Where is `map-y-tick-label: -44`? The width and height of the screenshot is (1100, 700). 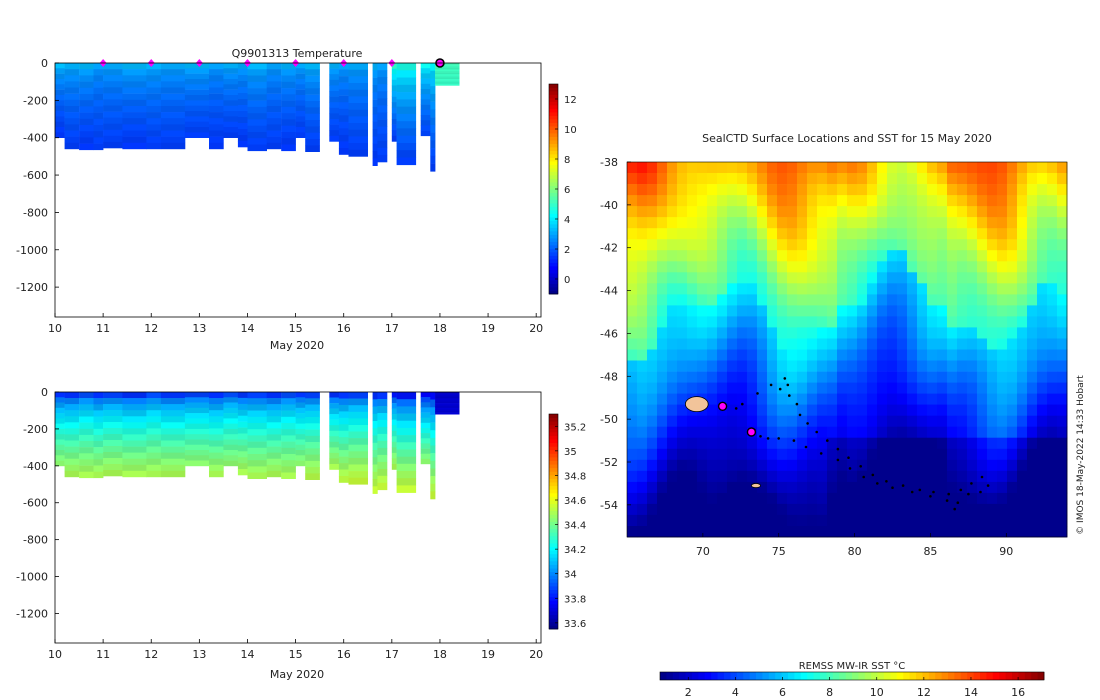
map-y-tick-label: -44 is located at coordinates (609, 291).